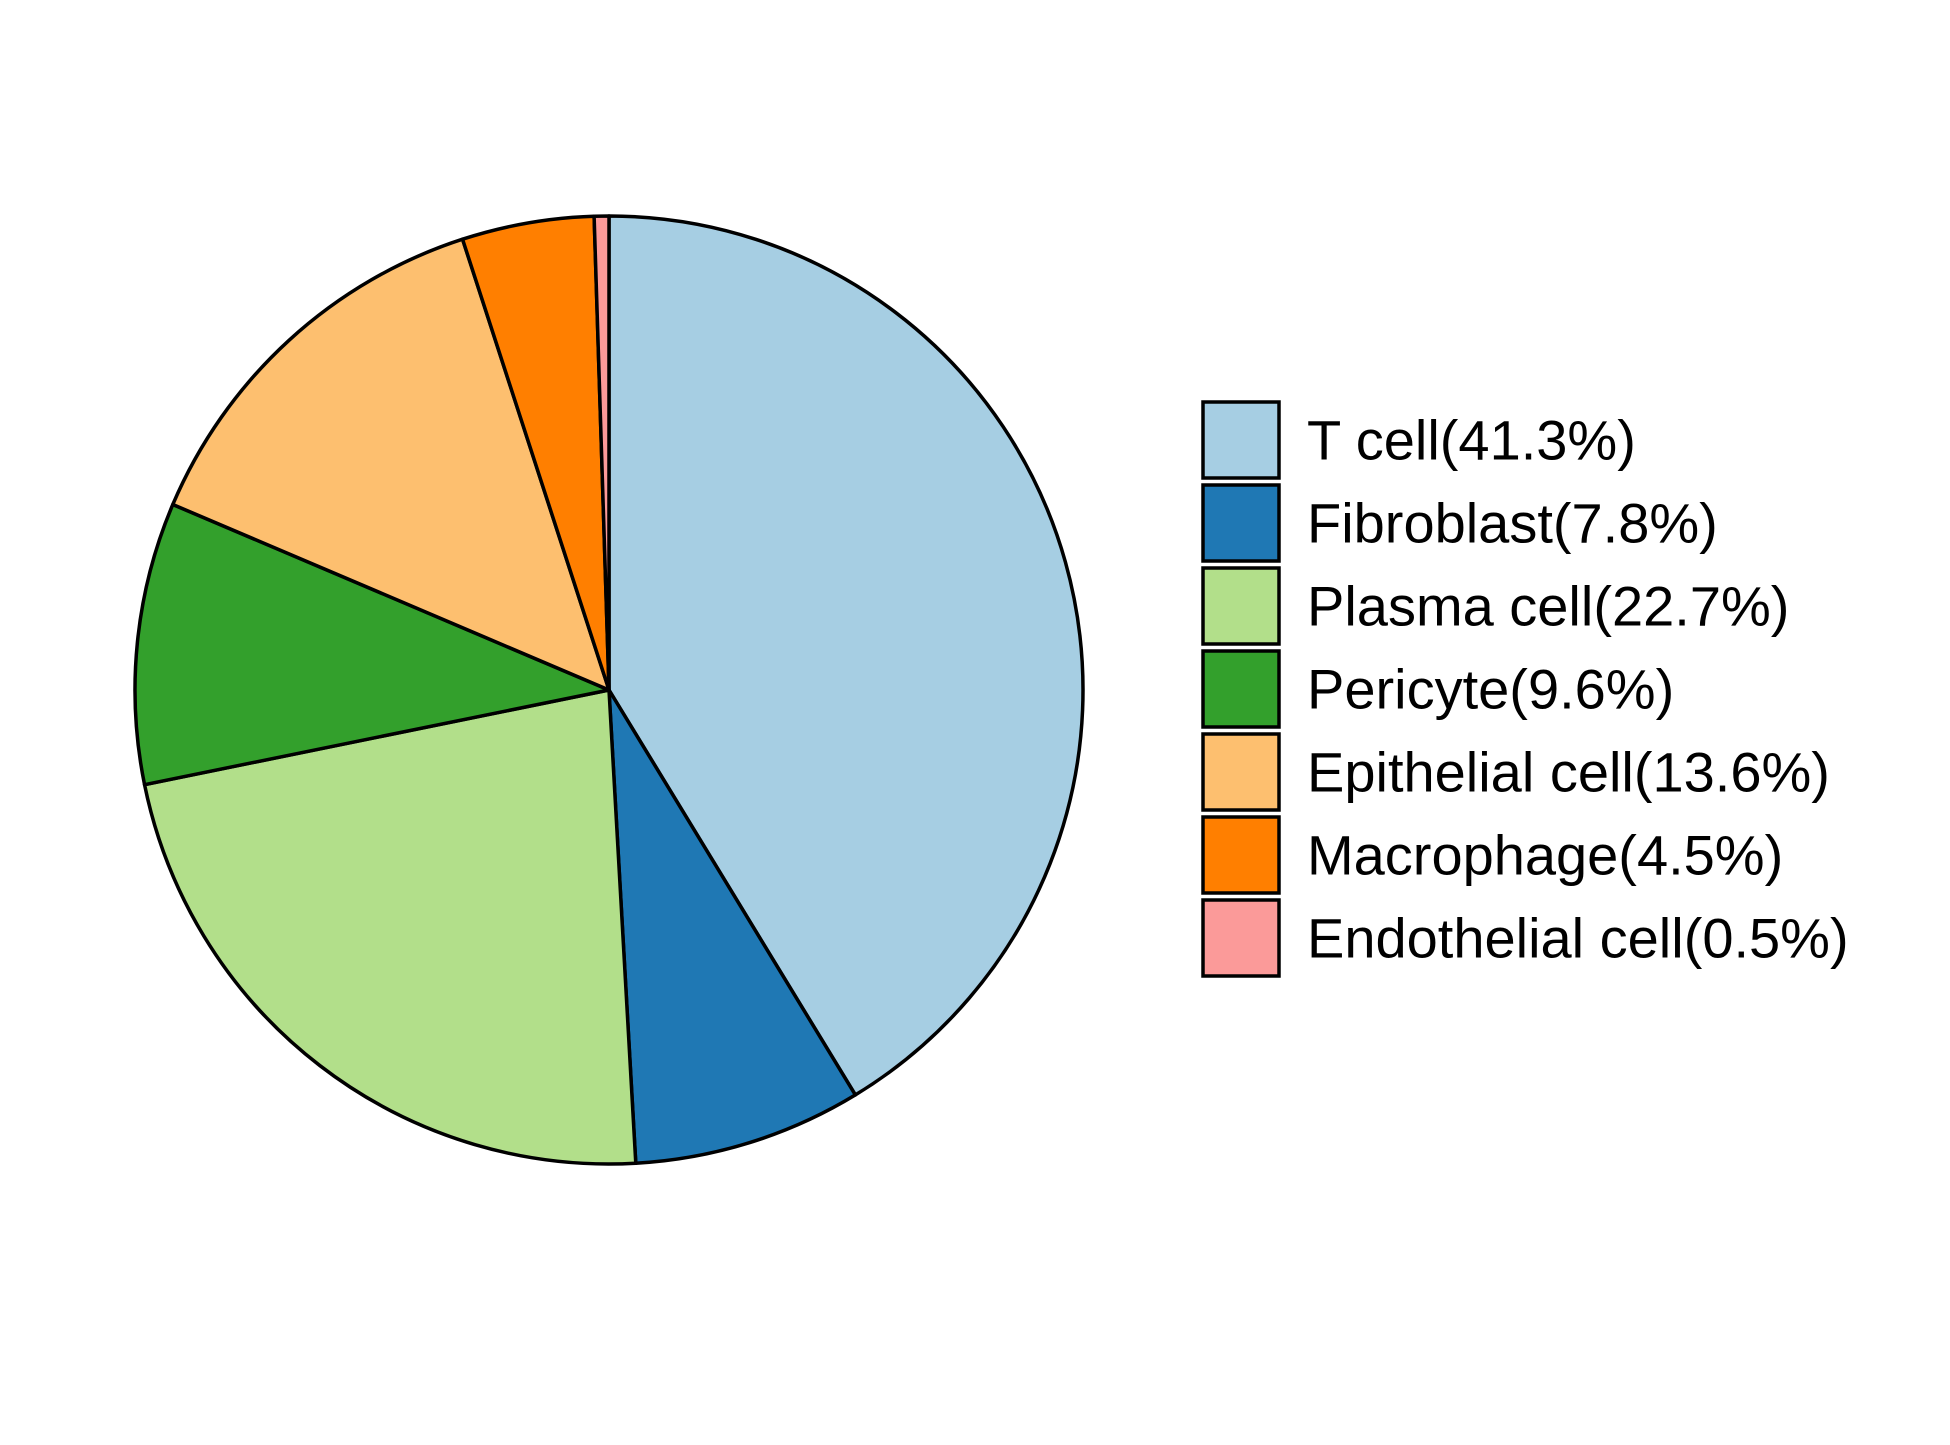 The image size is (1950, 1445). What do you see at coordinates (1471, 440) in the screenshot?
I see `legend-label-0: T cell(41.3%)` at bounding box center [1471, 440].